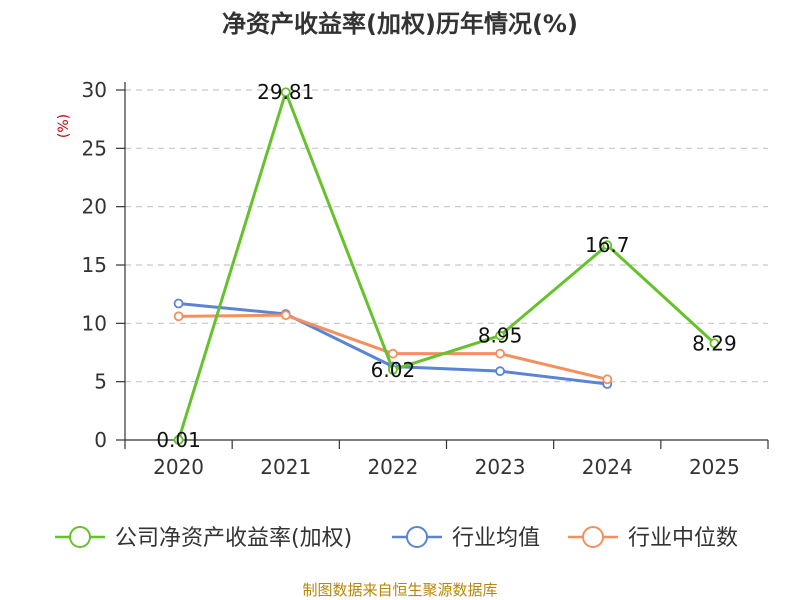  I want to click on legend-item-2: 行业中位数, so click(653, 538).